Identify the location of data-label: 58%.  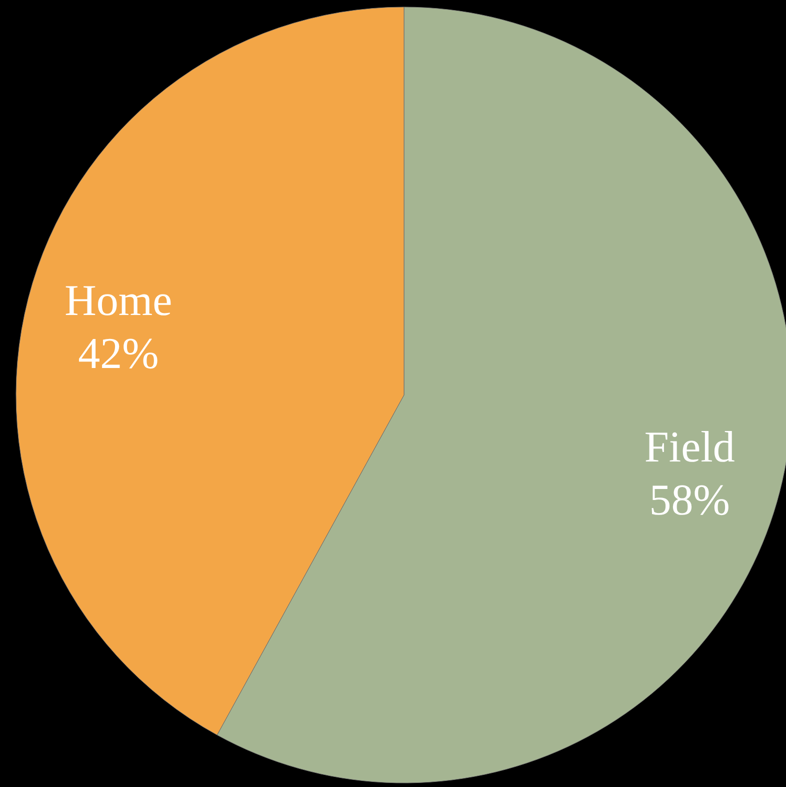
(689, 500).